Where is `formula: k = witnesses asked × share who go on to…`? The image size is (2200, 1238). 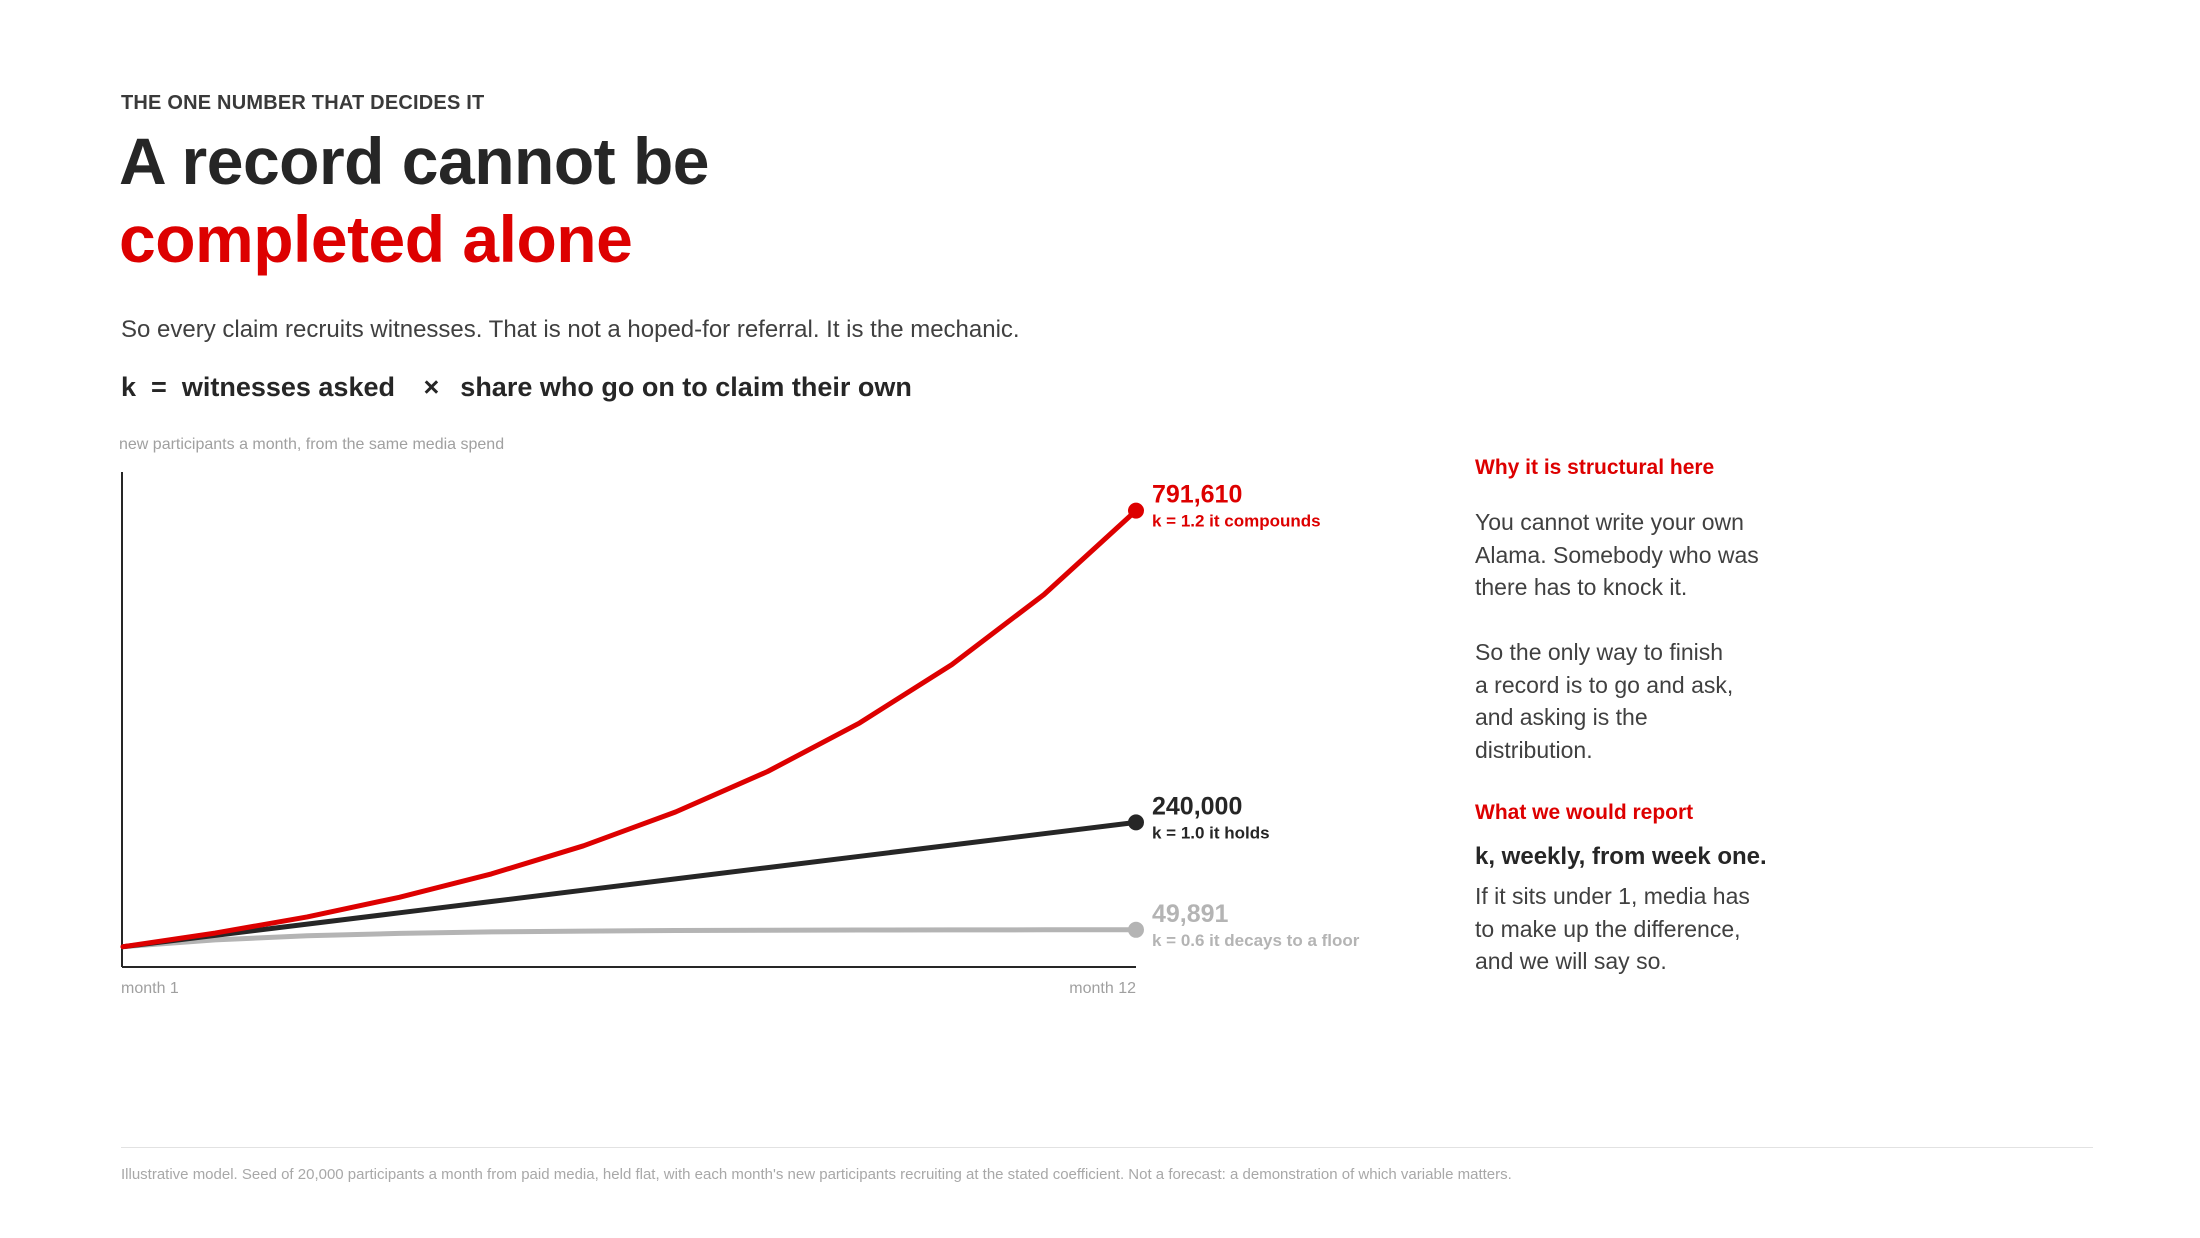
formula: k = witnesses asked × share who go on to… is located at coordinates (516, 387).